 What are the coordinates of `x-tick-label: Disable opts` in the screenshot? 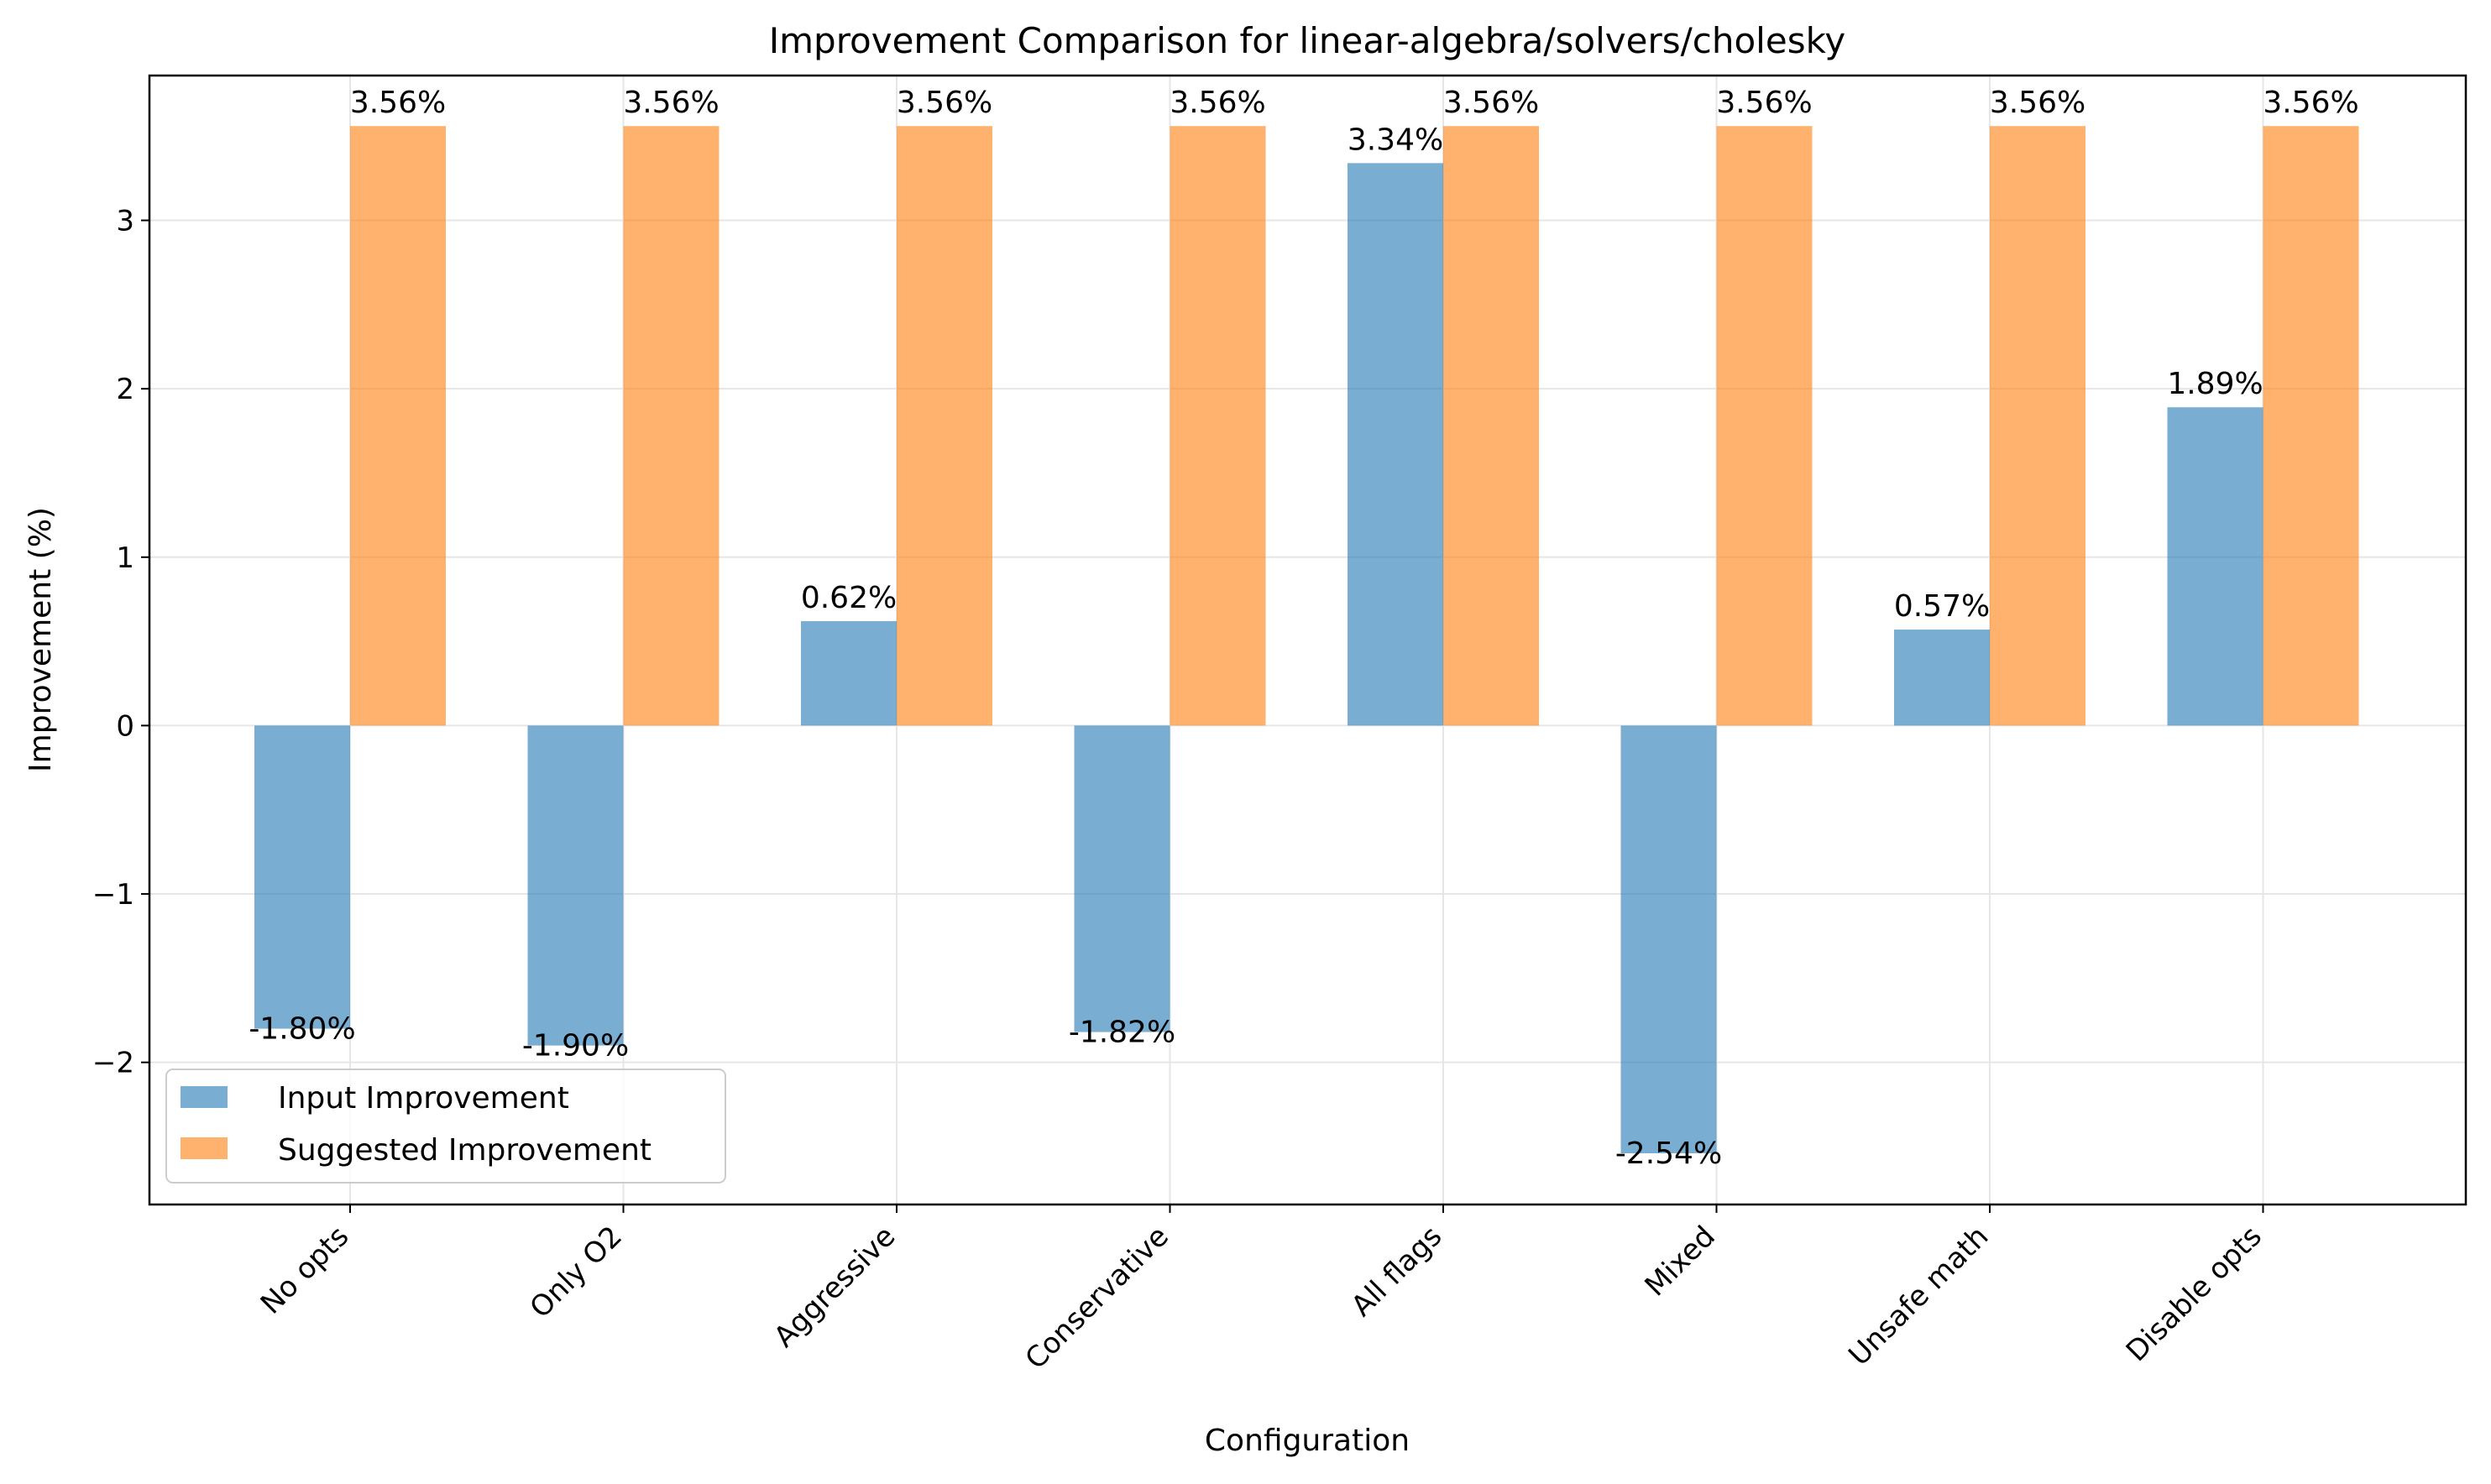 It's located at (2194, 1294).